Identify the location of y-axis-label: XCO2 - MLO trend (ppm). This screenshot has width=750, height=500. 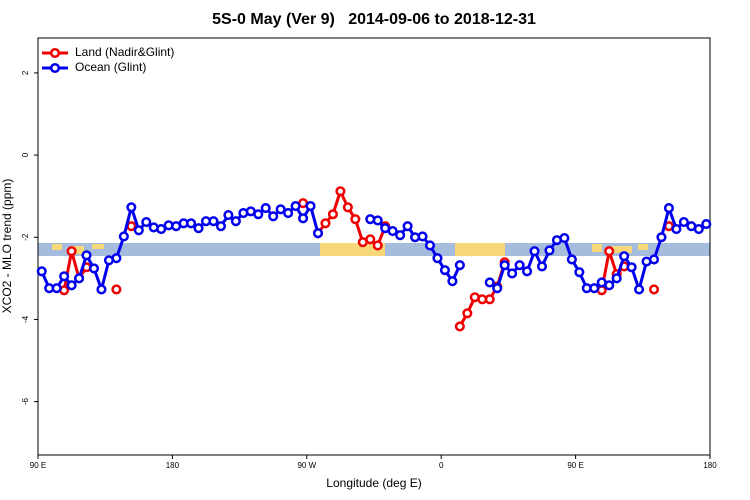
(7, 246).